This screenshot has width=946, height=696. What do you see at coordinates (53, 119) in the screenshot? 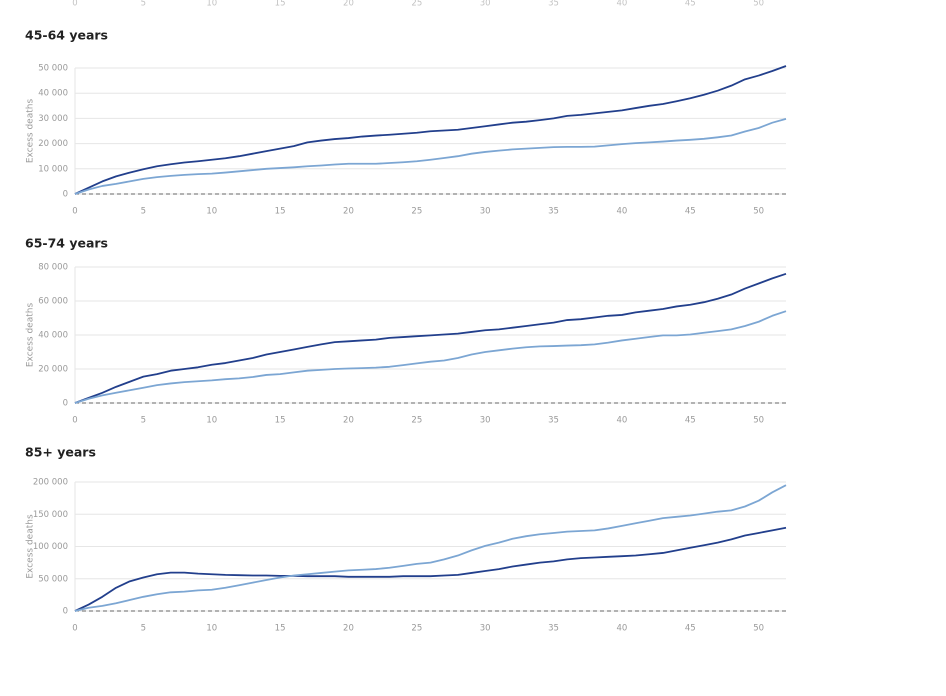
I see `y-tick-label: 30 000` at bounding box center [53, 119].